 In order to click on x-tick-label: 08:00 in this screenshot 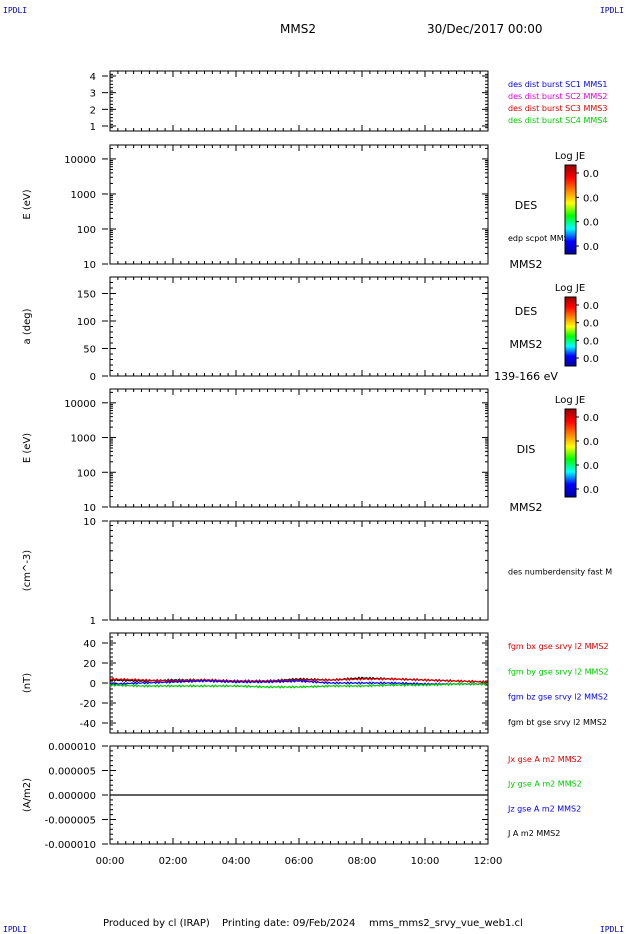, I will do `click(362, 861)`.